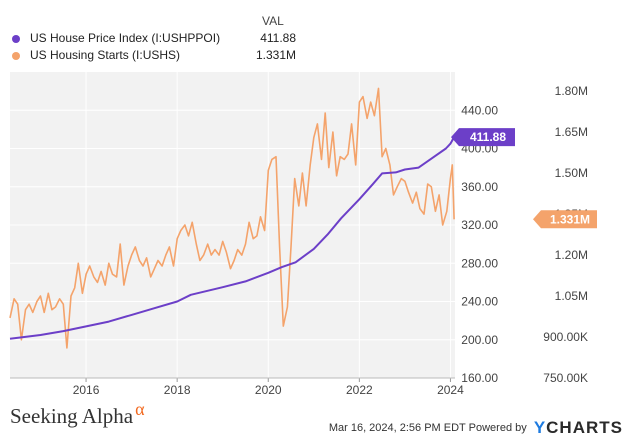 The height and width of the screenshot is (439, 635). Describe the element at coordinates (16, 56) in the screenshot. I see `legend-dot-housing-starts` at that location.